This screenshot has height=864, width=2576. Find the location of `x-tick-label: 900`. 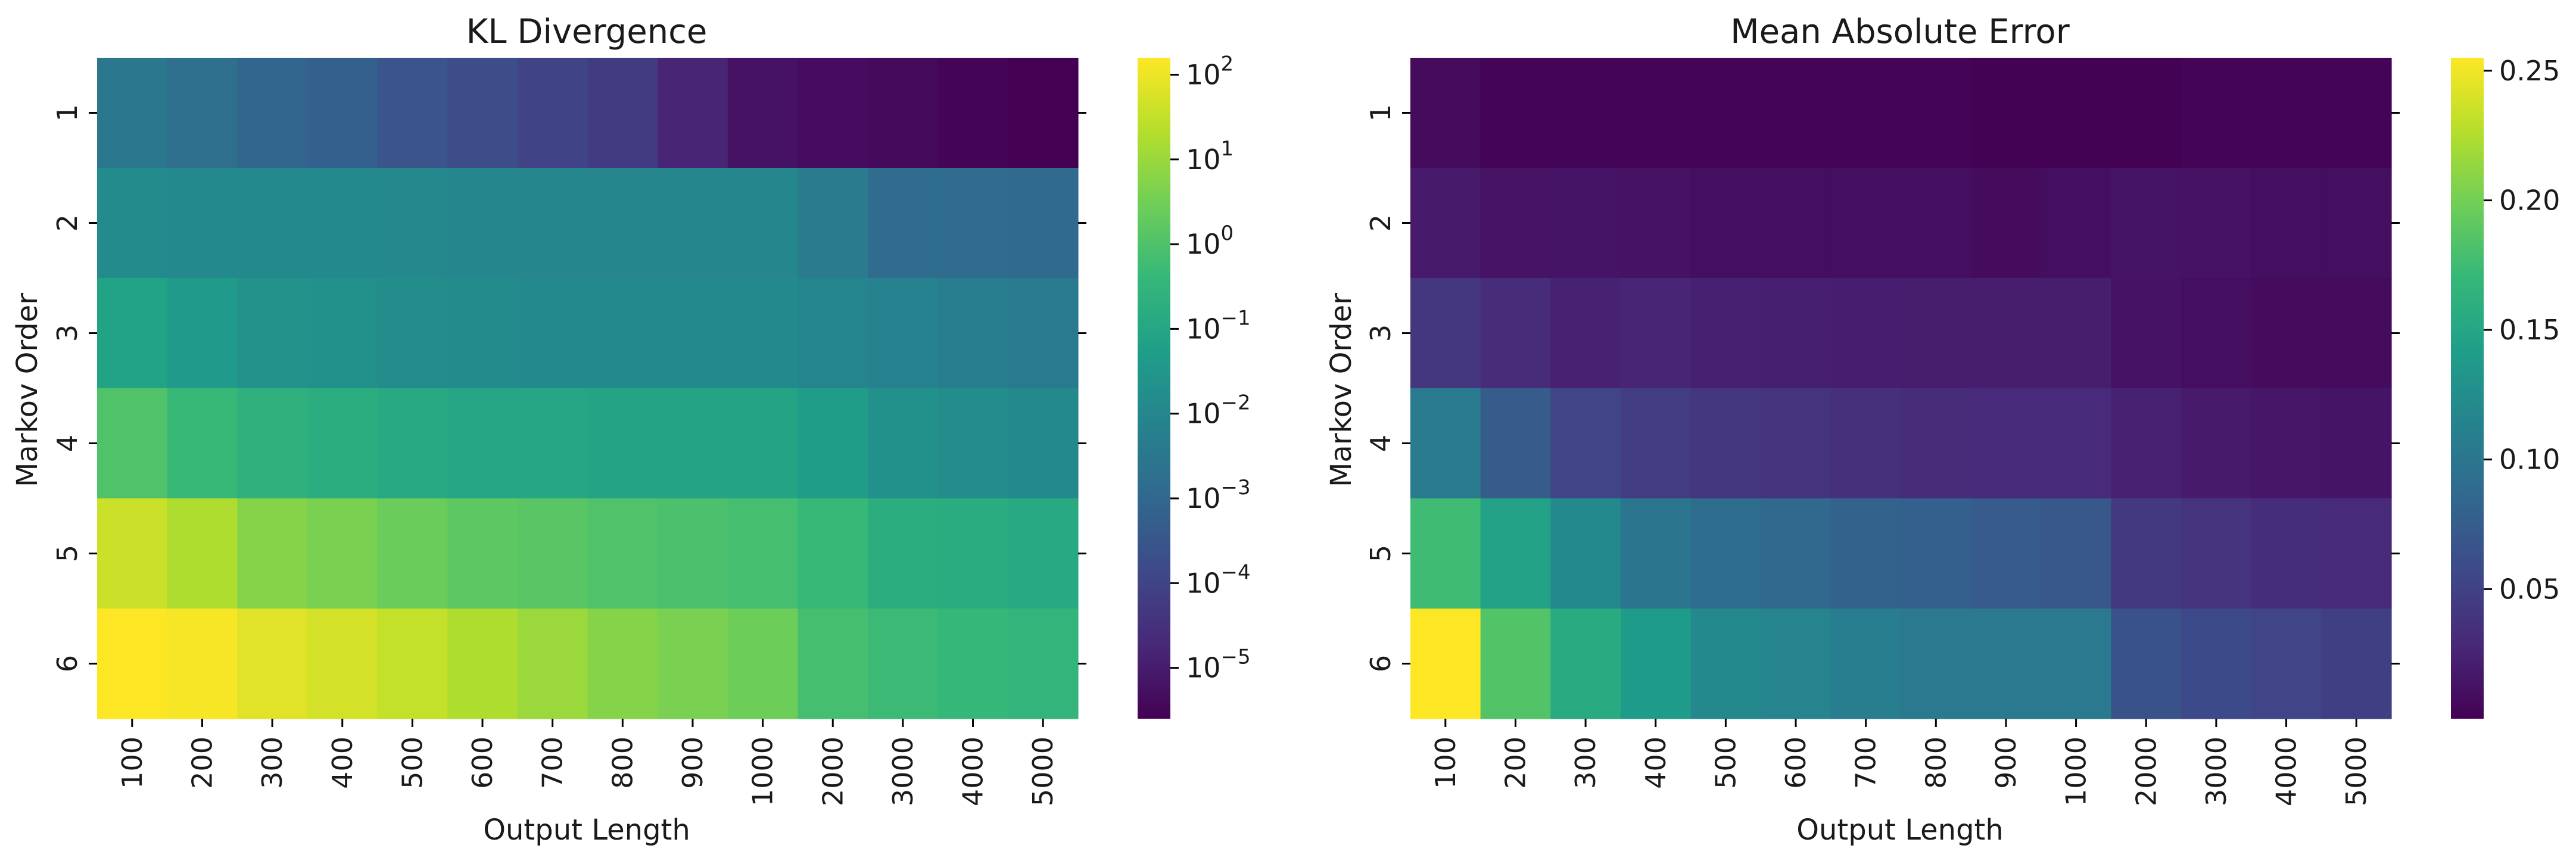

x-tick-label: 900 is located at coordinates (693, 763).